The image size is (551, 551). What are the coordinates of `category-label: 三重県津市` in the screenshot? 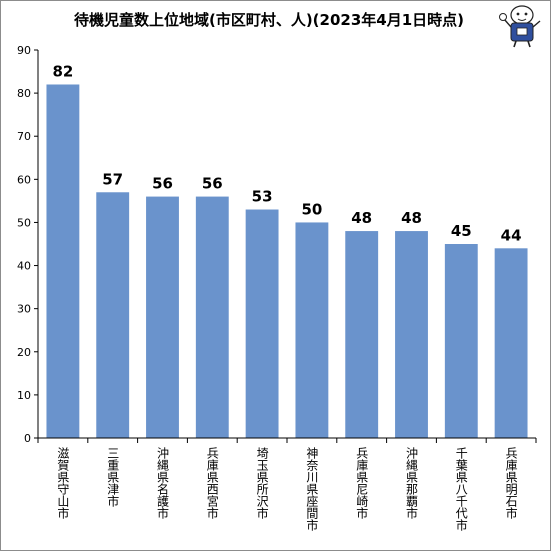 It's located at (113, 477).